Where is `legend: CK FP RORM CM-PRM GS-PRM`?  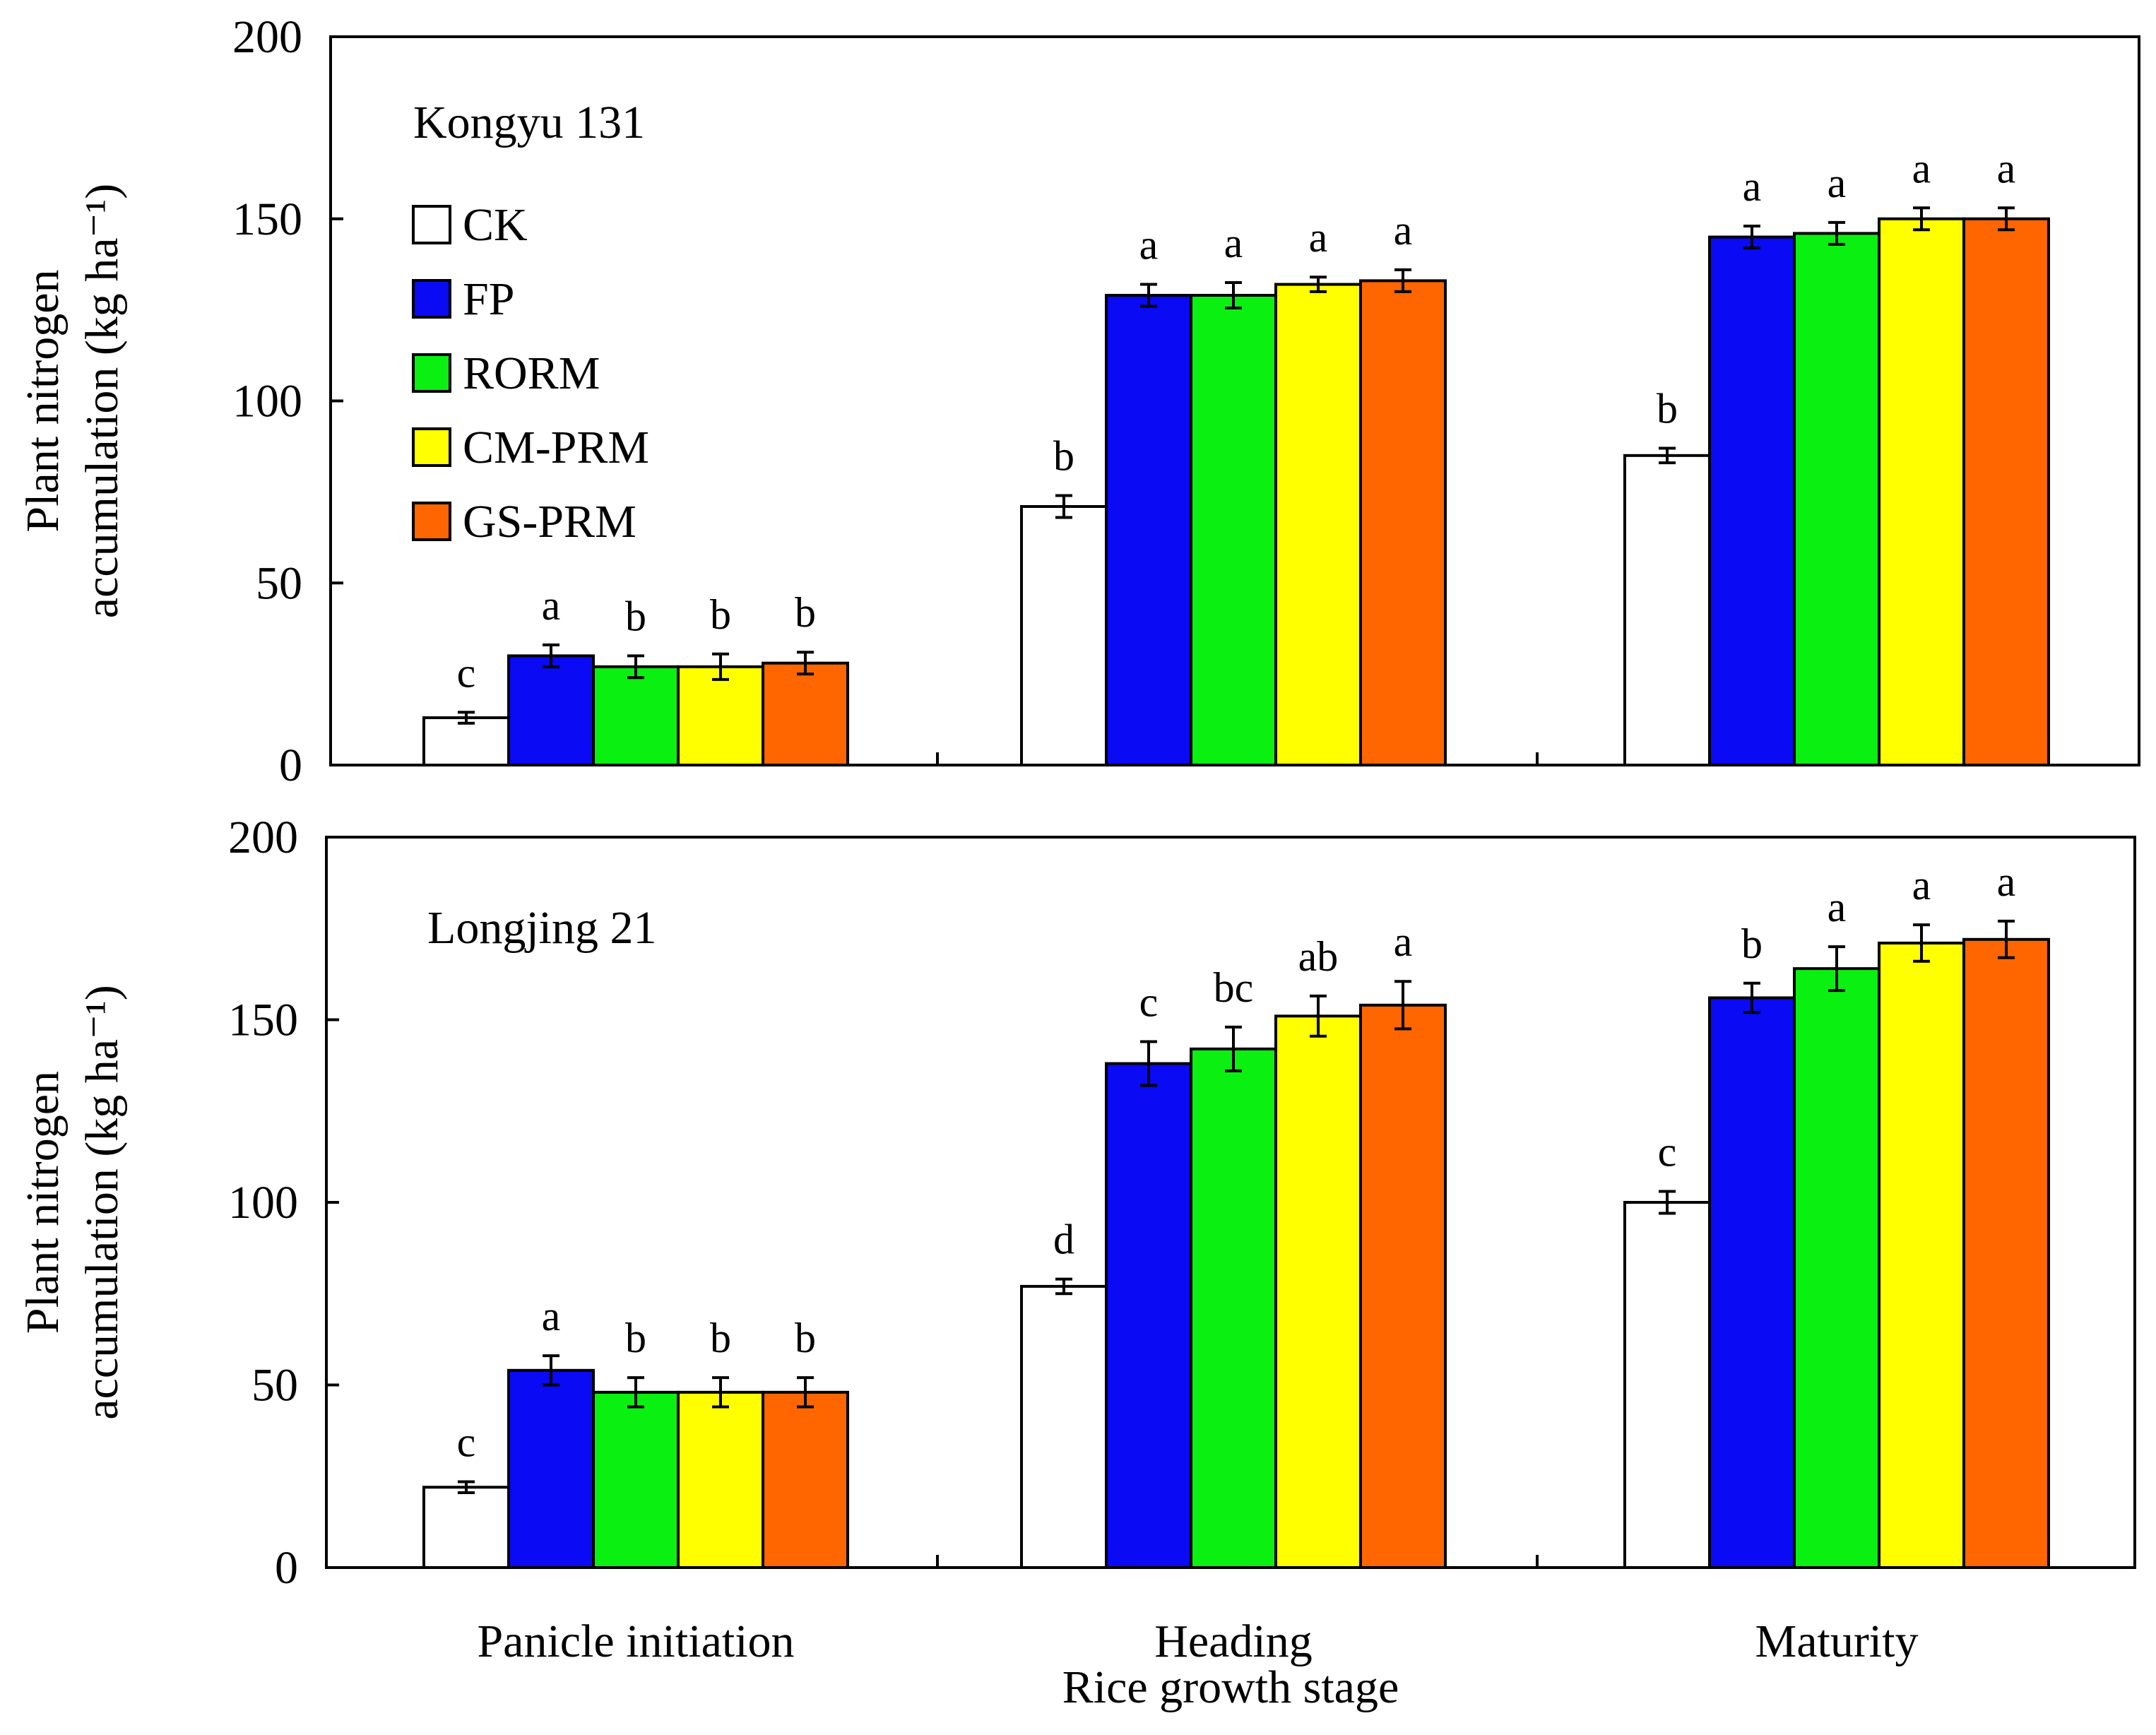
legend: CK FP RORM CM-PRM GS-PRM is located at coordinates (530, 373).